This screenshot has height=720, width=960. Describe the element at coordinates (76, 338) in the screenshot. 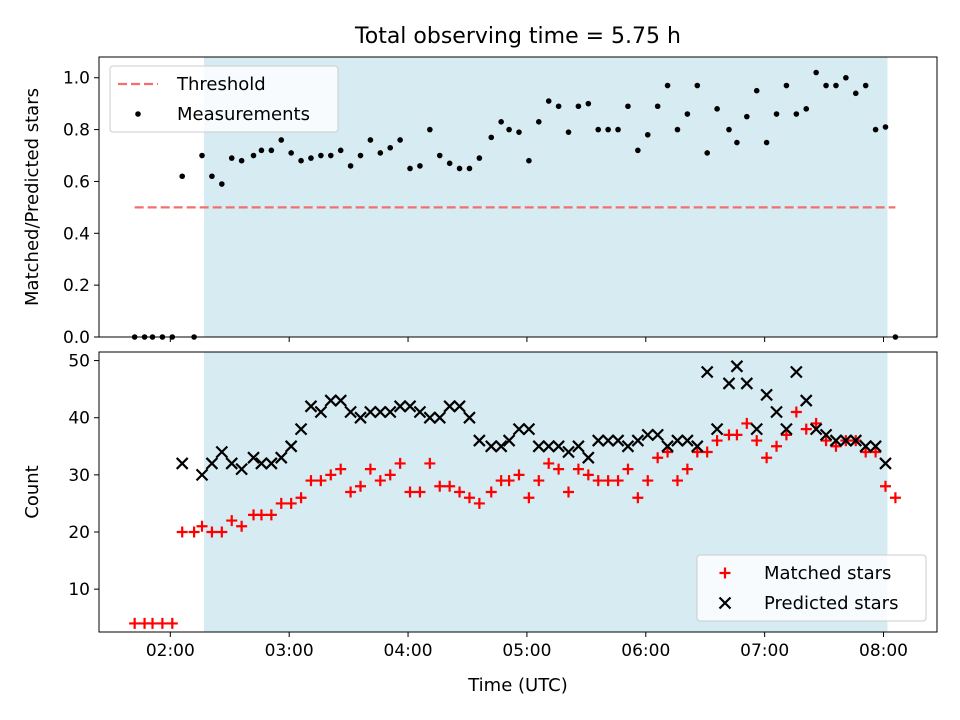

I see `y-tick-label: 0.0` at that location.